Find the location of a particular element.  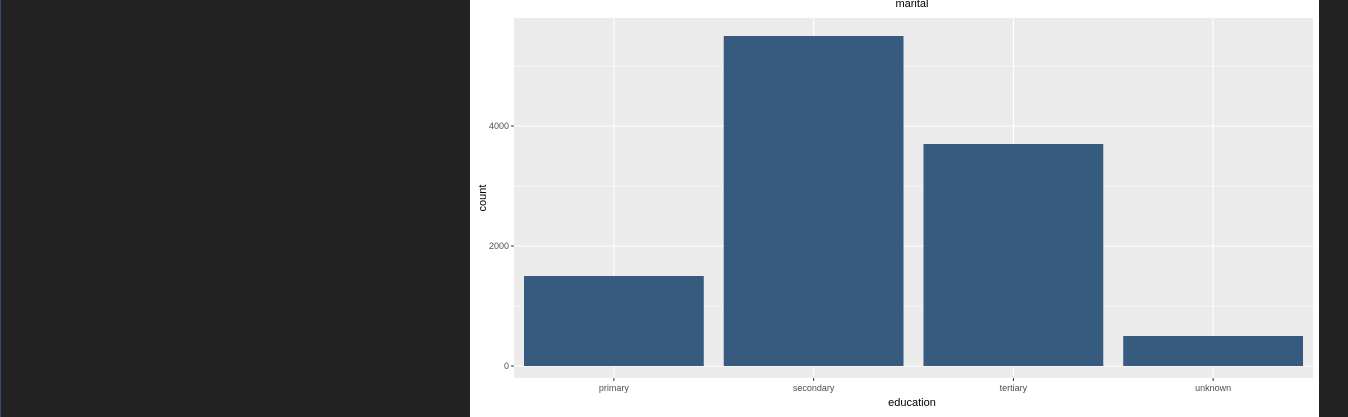

x-tick-label: tertiary is located at coordinates (1014, 388).